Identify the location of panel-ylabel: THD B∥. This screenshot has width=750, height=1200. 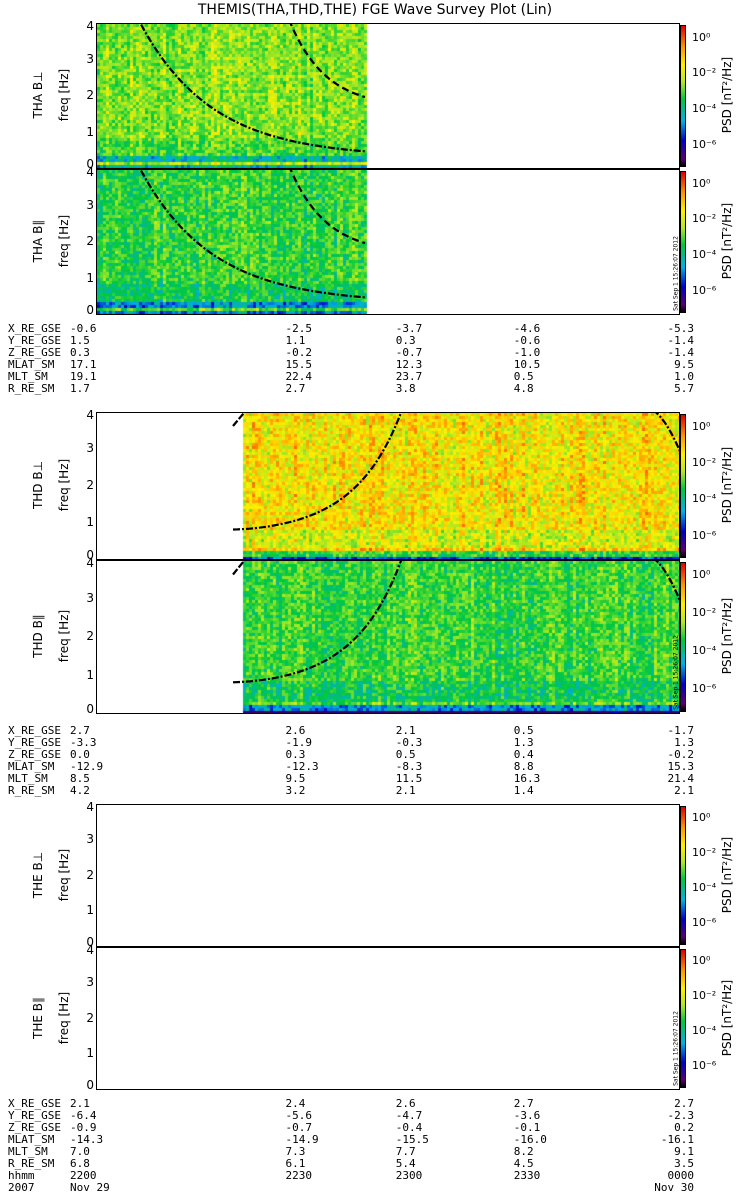
(38, 636).